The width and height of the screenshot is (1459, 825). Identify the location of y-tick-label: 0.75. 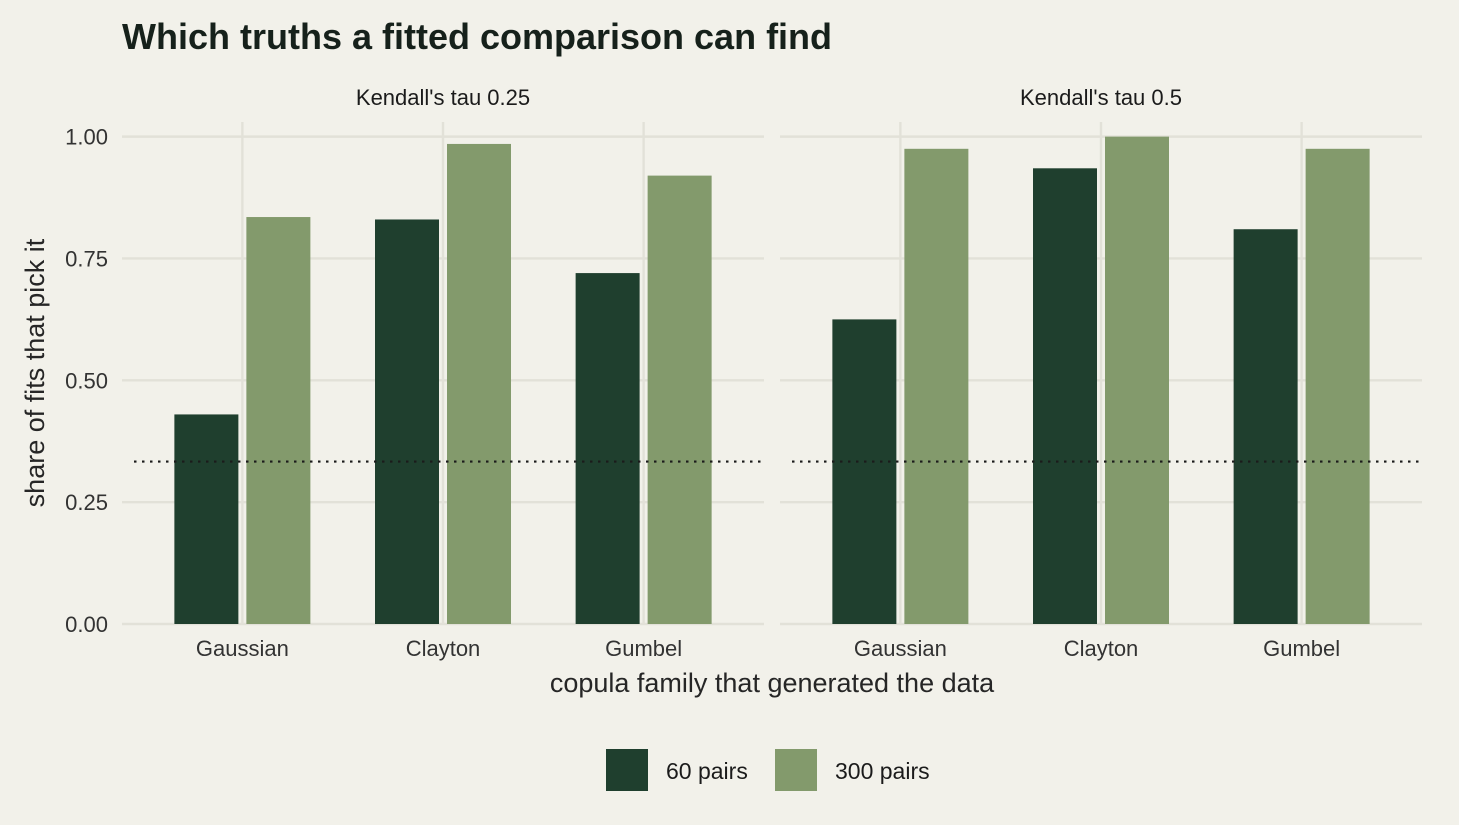
(86, 258).